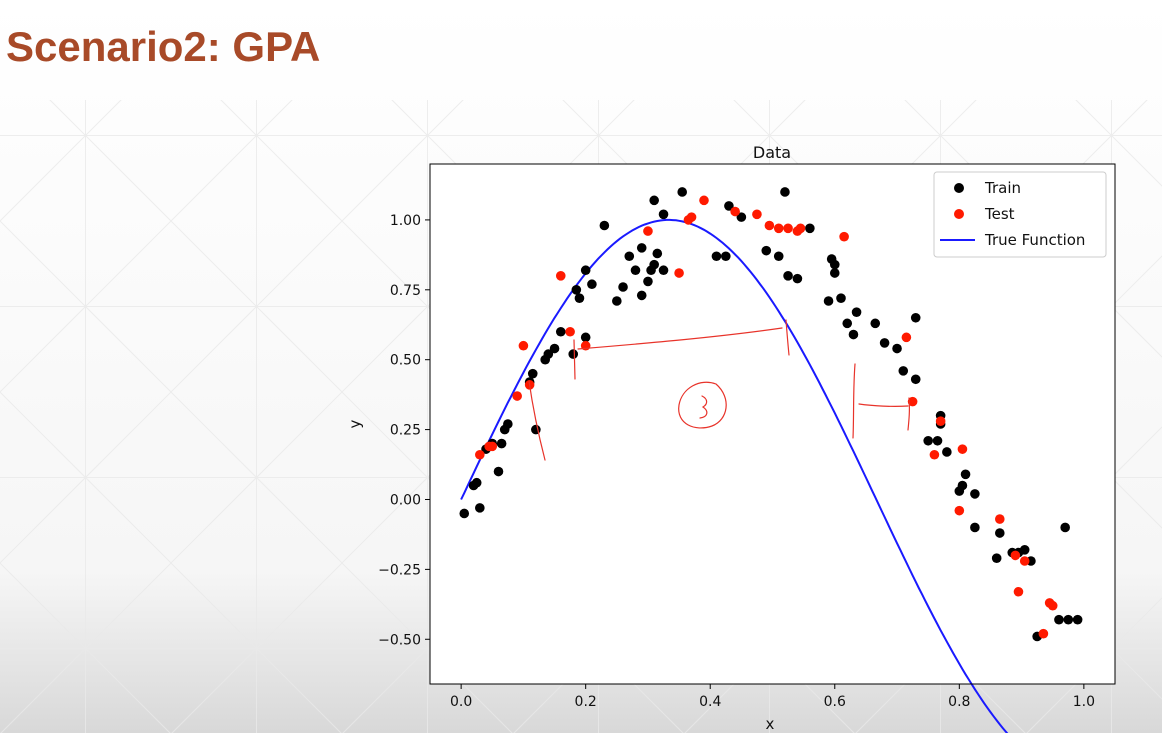 Image resolution: width=1162 pixels, height=733 pixels. I want to click on legend-label-test: Test, so click(999, 214).